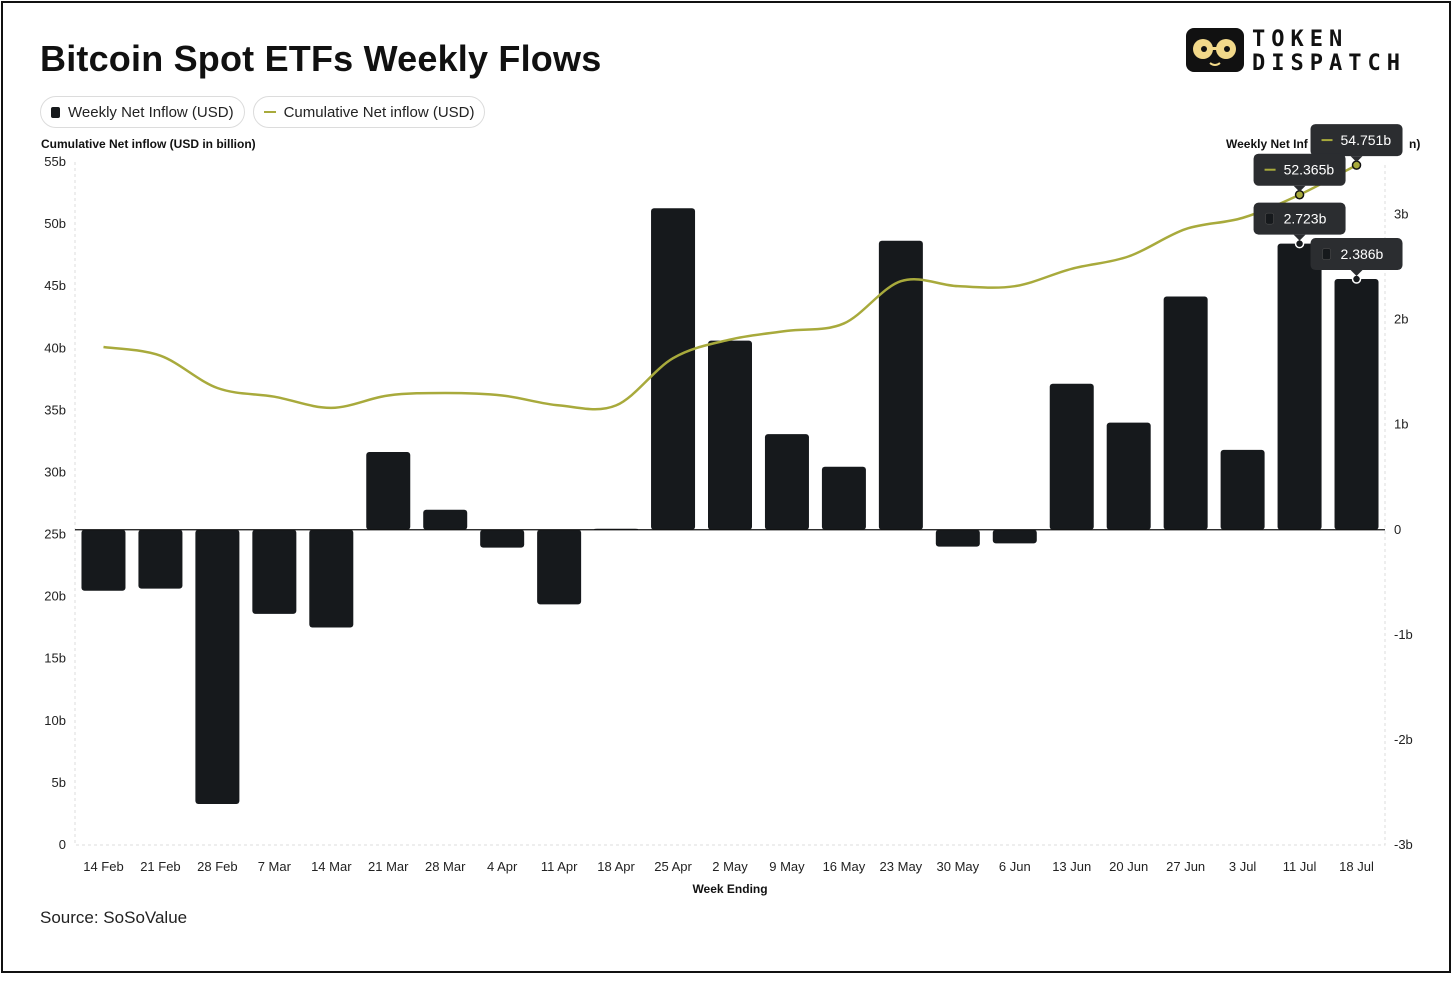  I want to click on x-axis-tick-label: 7 Mar, so click(275, 866).